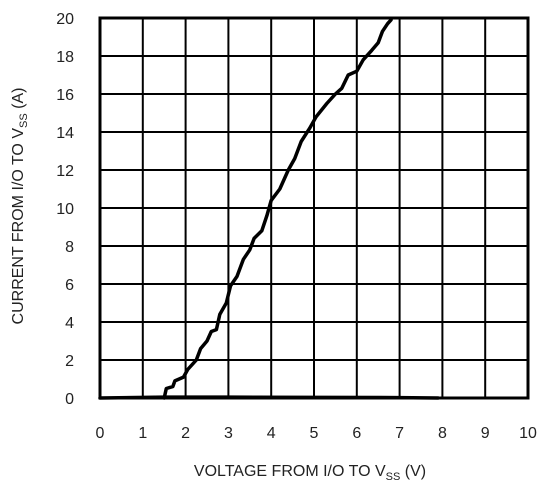 This screenshot has height=485, width=542. I want to click on x-tick-label: 4, so click(271, 433).